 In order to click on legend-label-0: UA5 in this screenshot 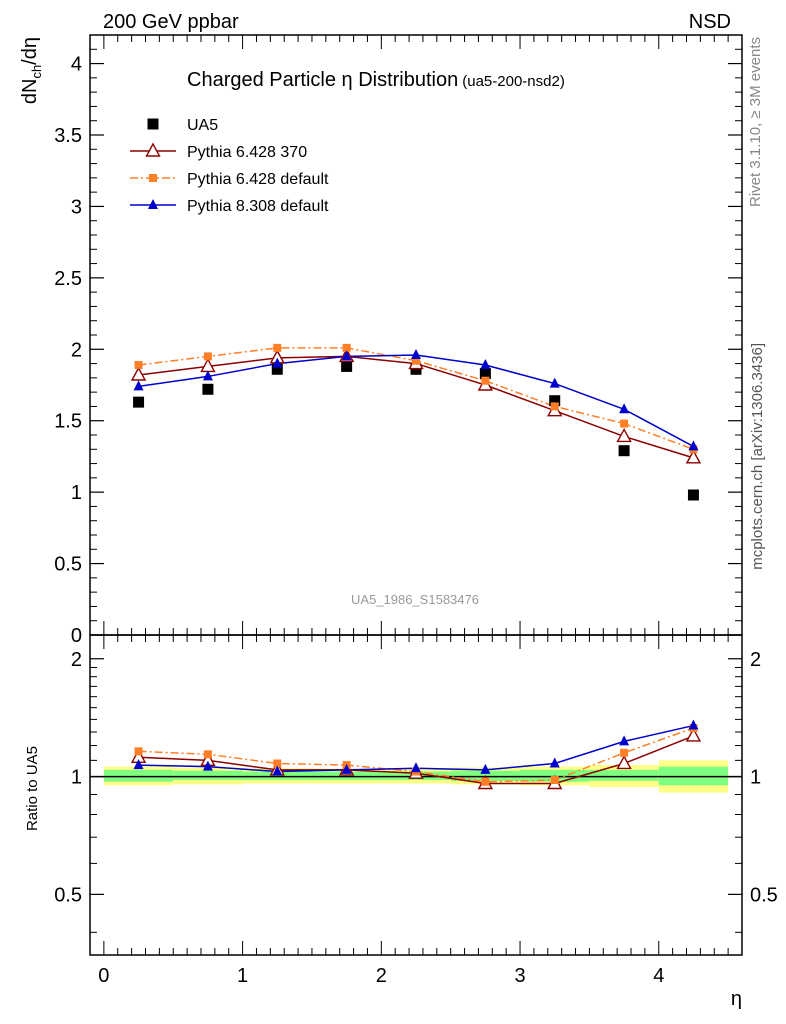, I will do `click(202, 125)`.